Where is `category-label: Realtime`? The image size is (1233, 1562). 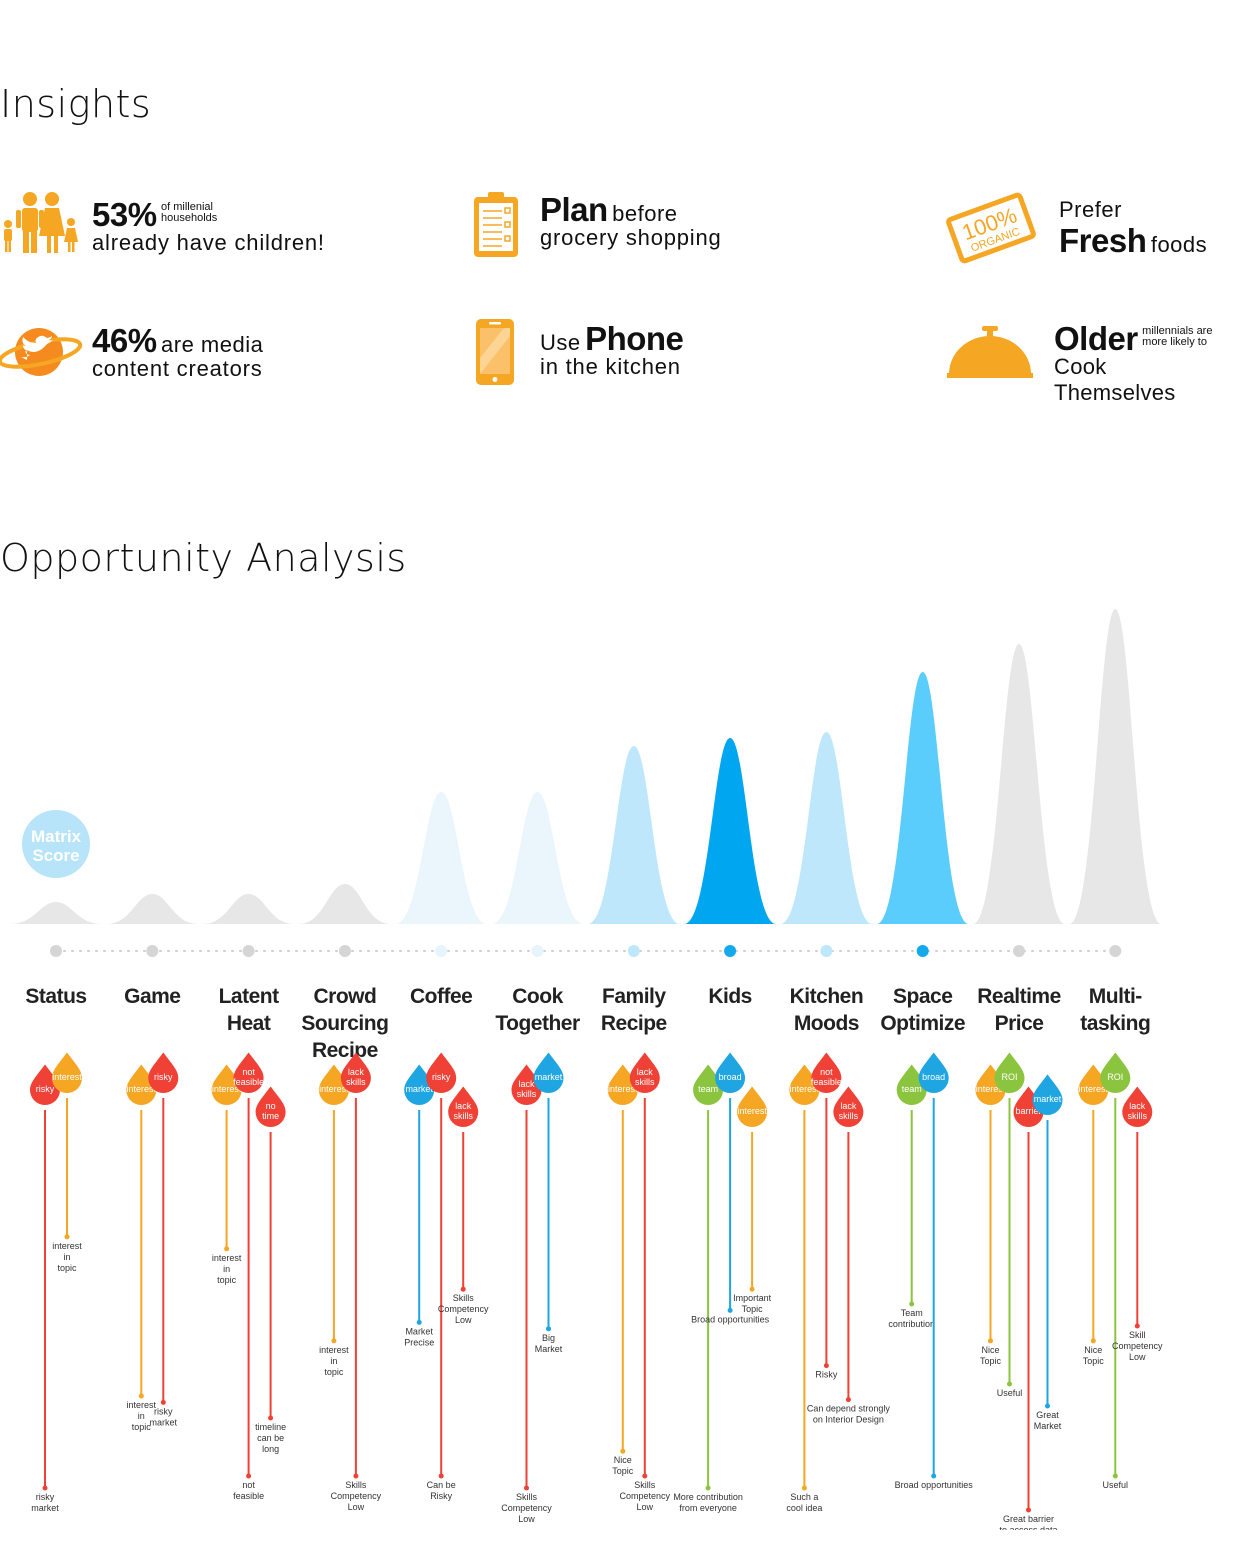 category-label: Realtime is located at coordinates (1019, 996).